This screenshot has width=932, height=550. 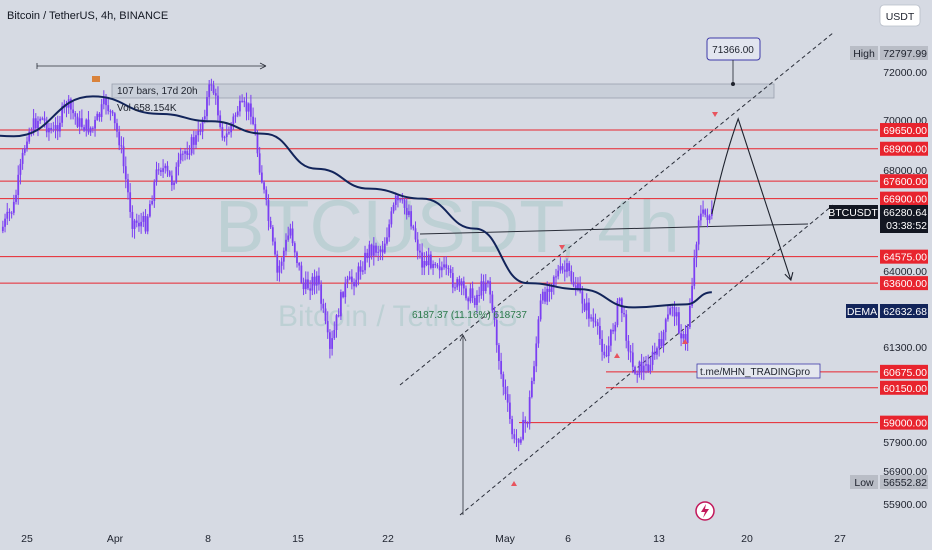 I want to click on promo-box, so click(x=758, y=371).